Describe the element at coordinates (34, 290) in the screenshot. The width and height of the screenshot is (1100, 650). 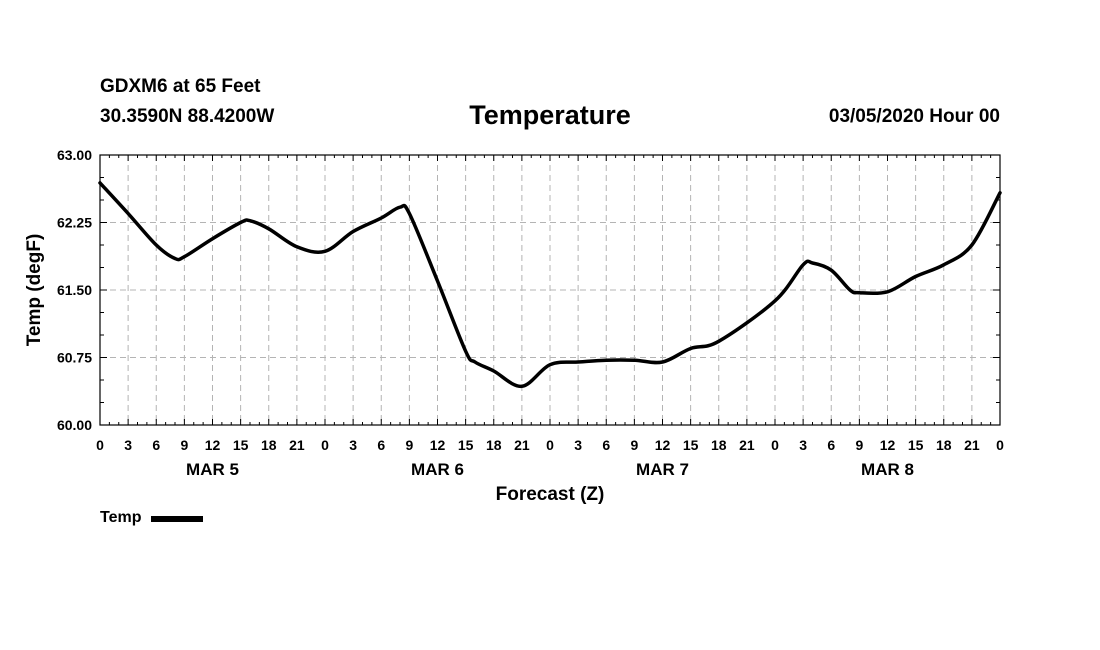
I see `y-axis-label: Temp (degF)` at that location.